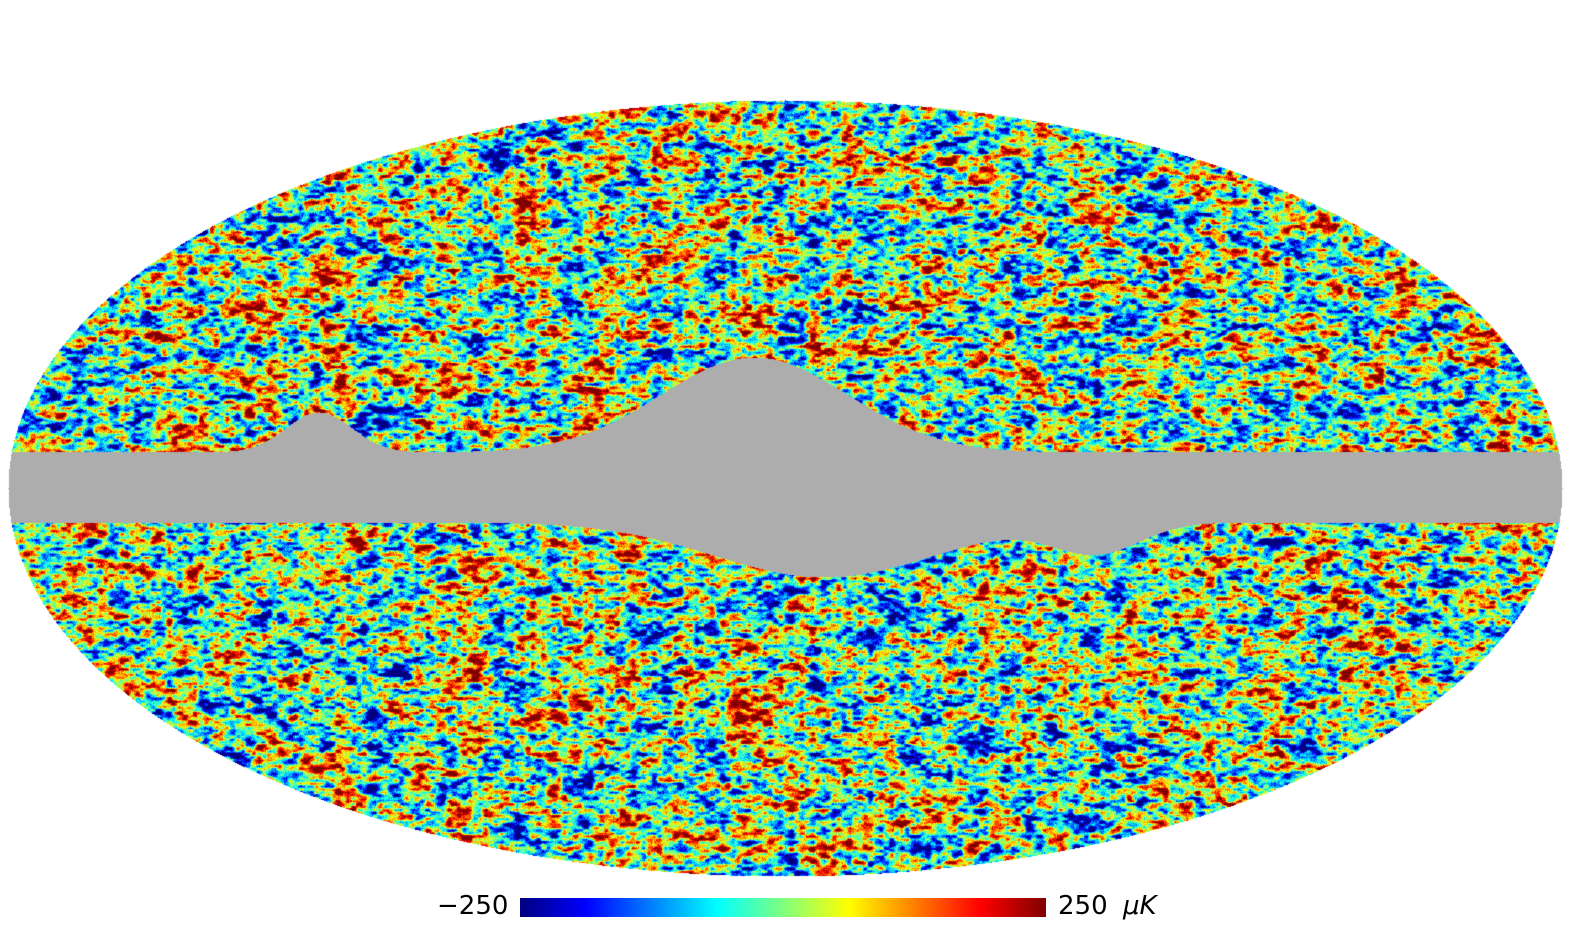  Describe the element at coordinates (1083, 906) in the screenshot. I see `colorbar-max-label: 250` at that location.